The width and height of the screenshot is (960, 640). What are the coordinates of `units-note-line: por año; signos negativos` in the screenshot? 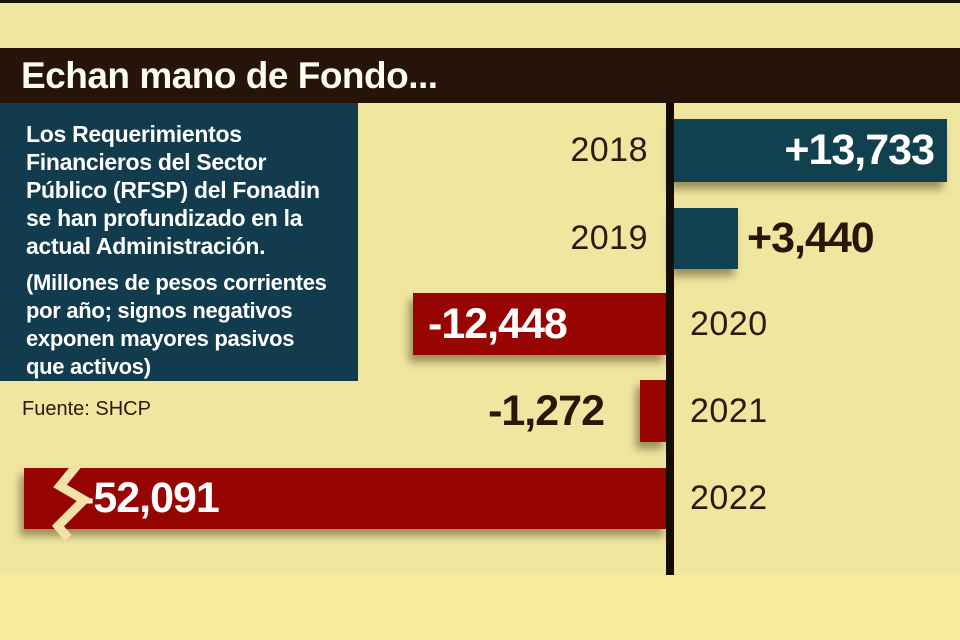 It's located at (159, 310).